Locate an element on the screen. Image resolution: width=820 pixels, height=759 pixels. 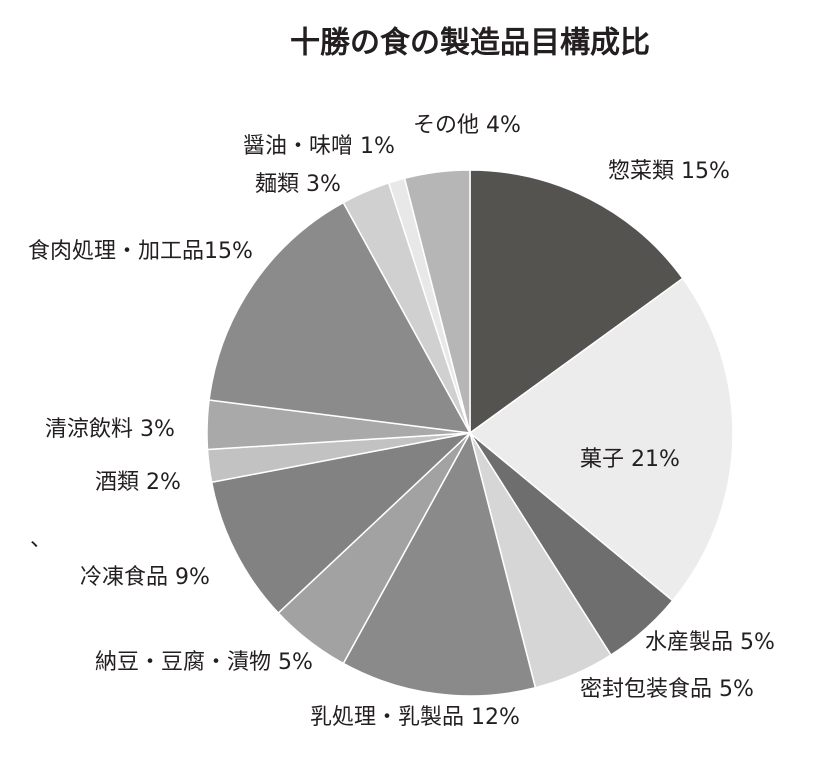
slice-label: 水産製品 5% is located at coordinates (710, 642).